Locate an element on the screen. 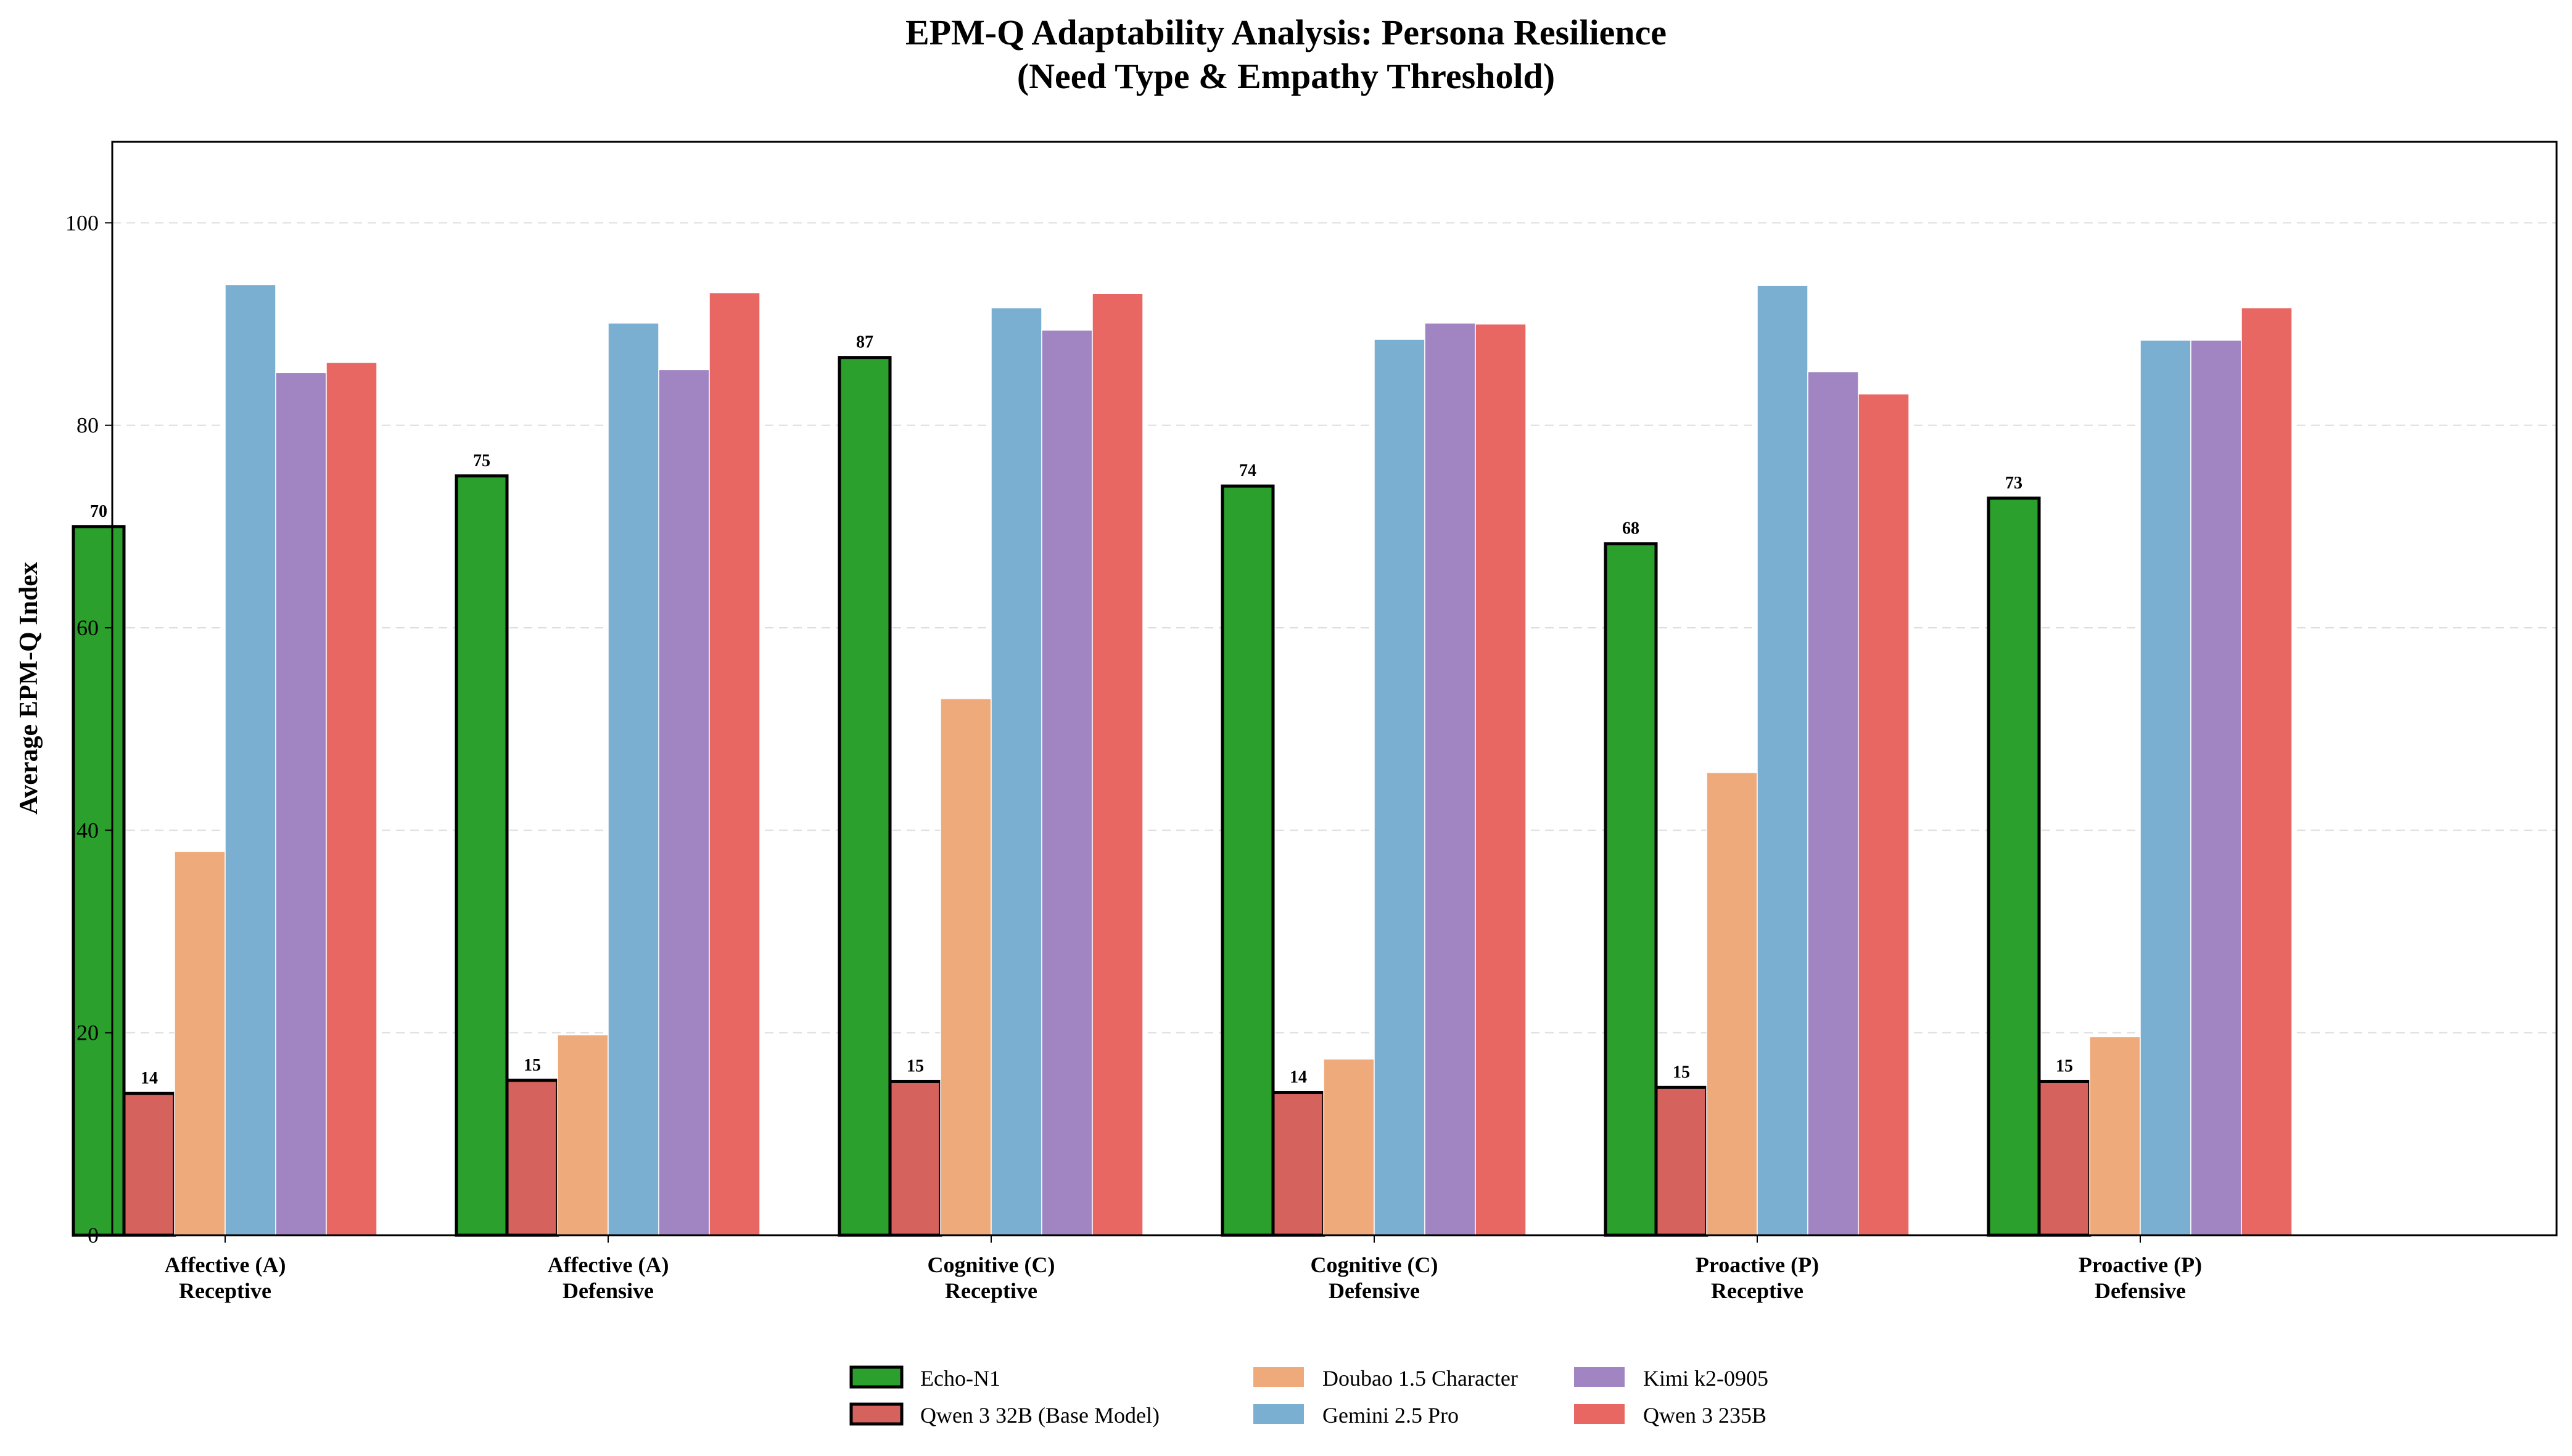 This screenshot has width=2572, height=1456. legend-label: Qwen 3 32B (Base Model) is located at coordinates (1040, 1415).